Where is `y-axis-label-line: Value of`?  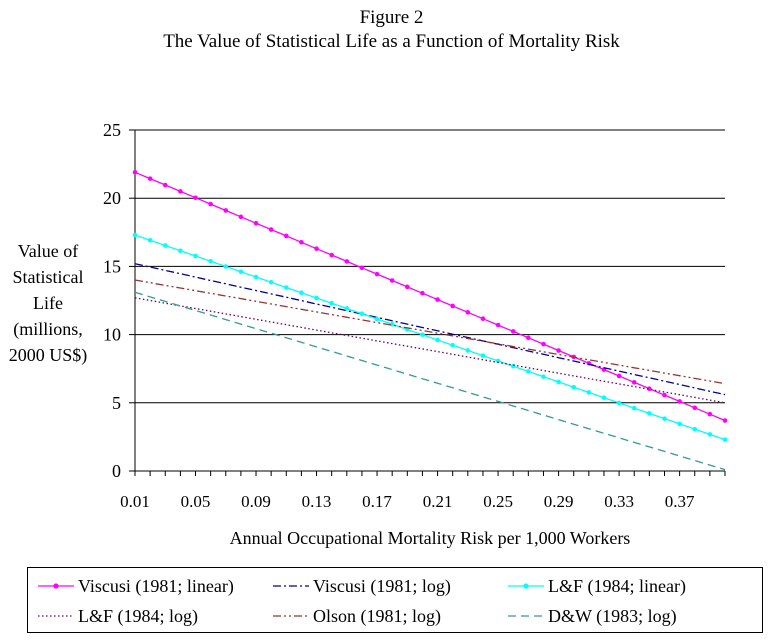
y-axis-label-line: Value of is located at coordinates (48, 251).